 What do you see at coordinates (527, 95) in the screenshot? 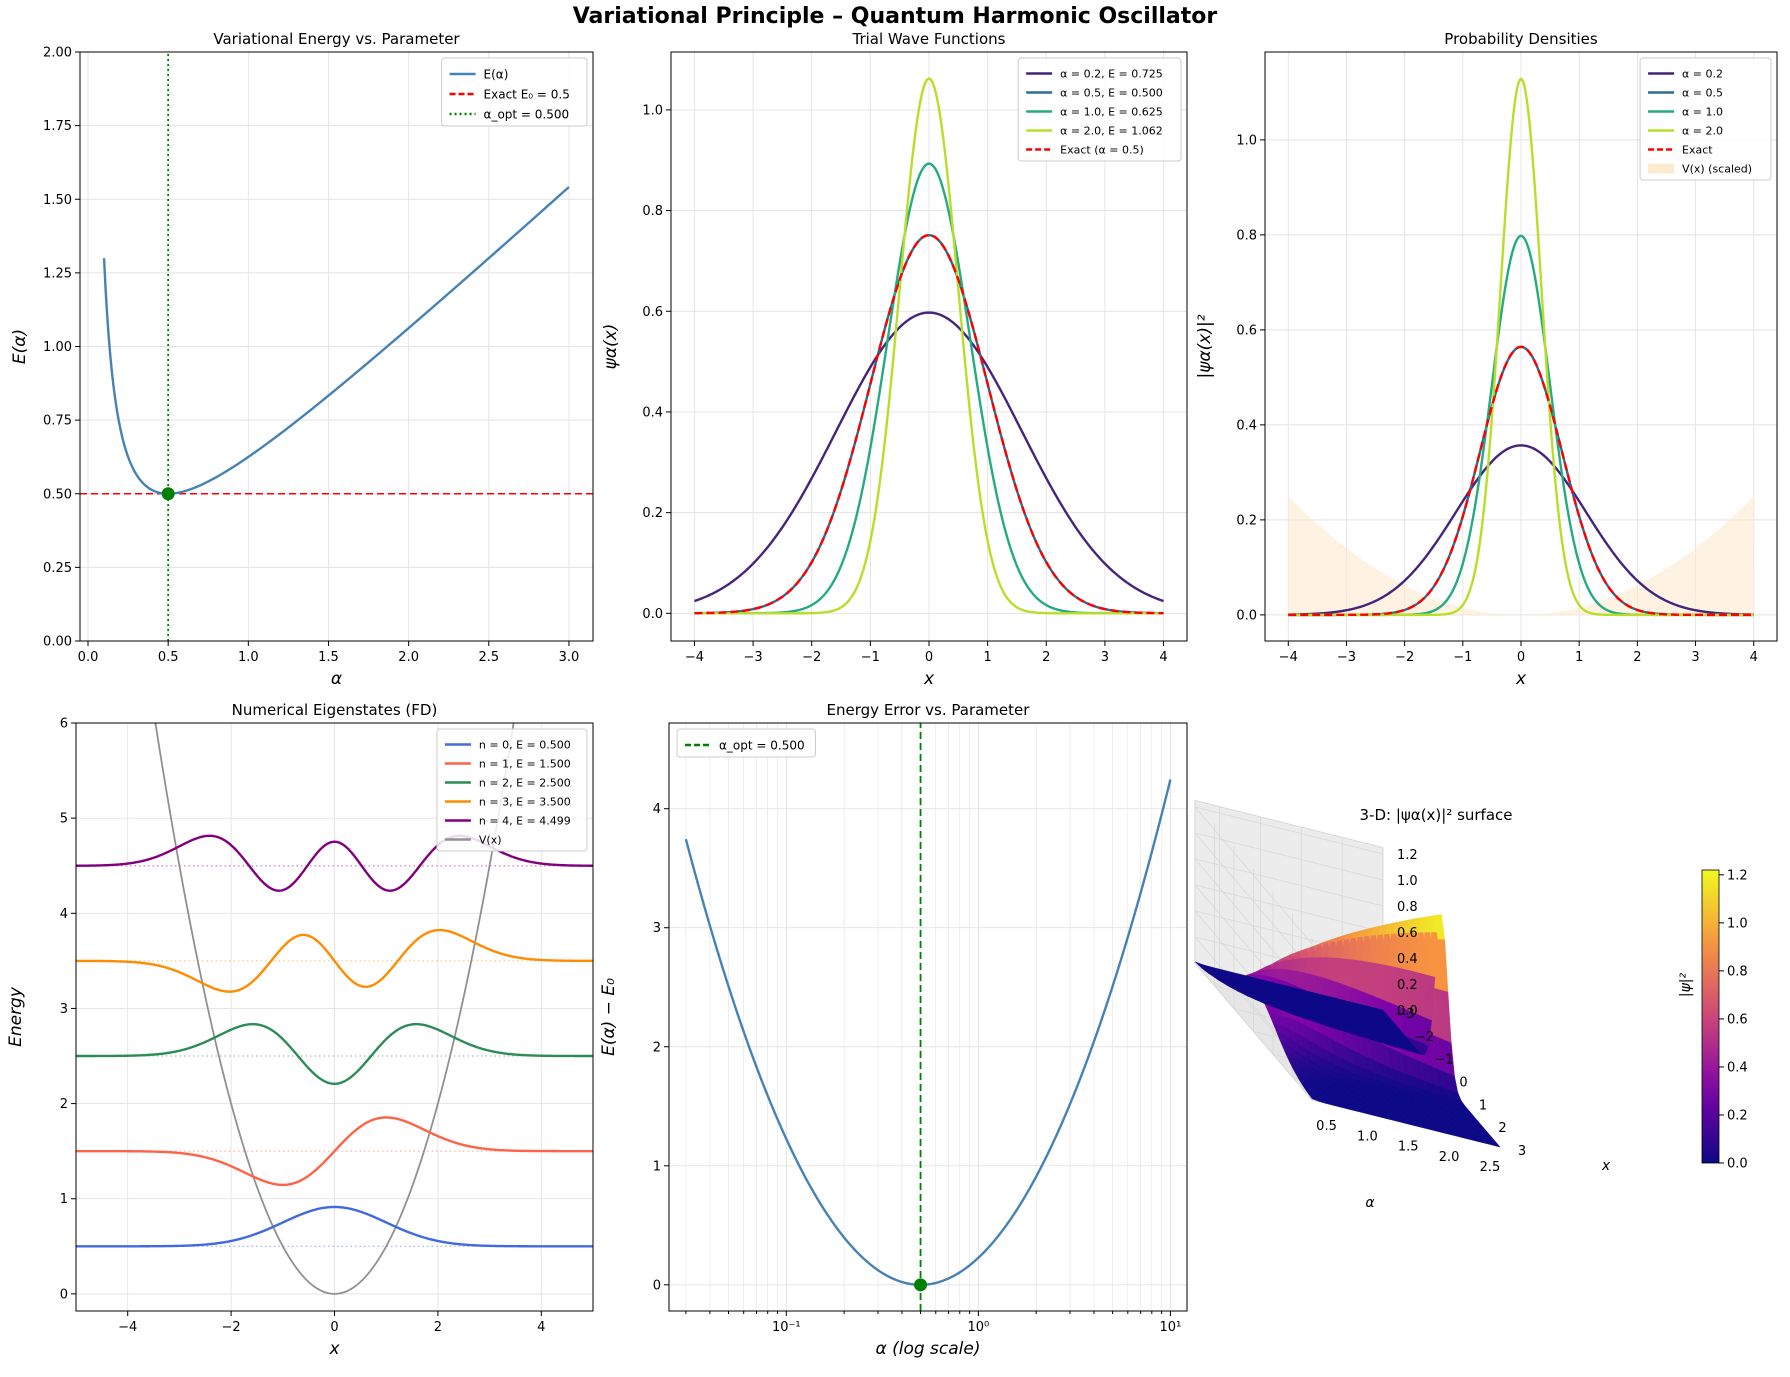
I see `legend-label: Exact E₀ = 0.5` at bounding box center [527, 95].